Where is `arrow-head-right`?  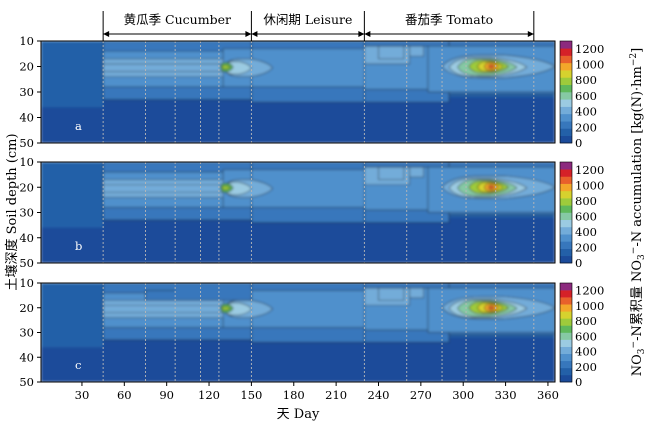
arrow-head-right is located at coordinates (361, 34).